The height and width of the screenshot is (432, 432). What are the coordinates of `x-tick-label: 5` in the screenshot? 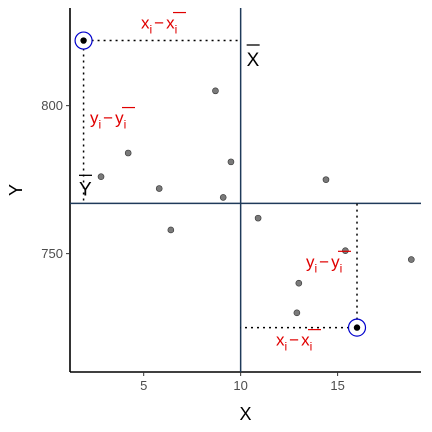 It's located at (143, 385).